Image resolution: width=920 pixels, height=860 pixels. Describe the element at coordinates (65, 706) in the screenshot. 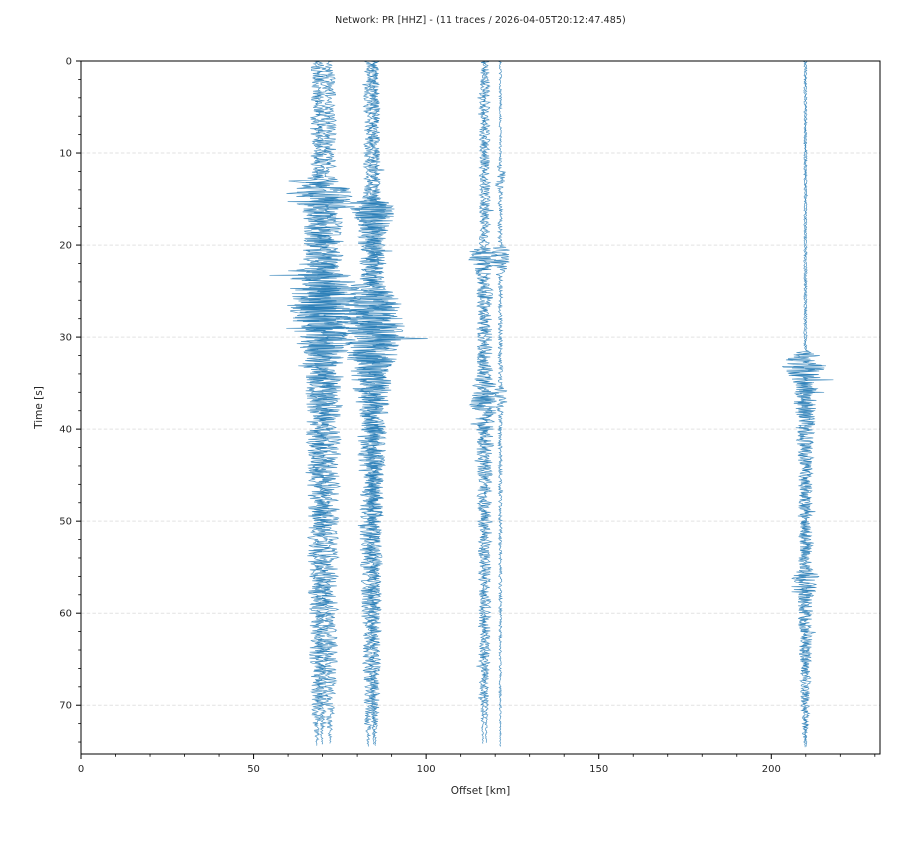

I see `y-tick-label: 70` at that location.